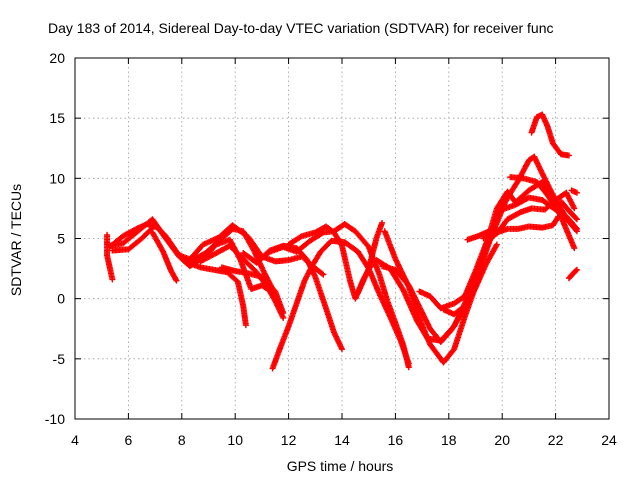 The width and height of the screenshot is (640, 480). What do you see at coordinates (568, 210) in the screenshot?
I see `series-track-v` at bounding box center [568, 210].